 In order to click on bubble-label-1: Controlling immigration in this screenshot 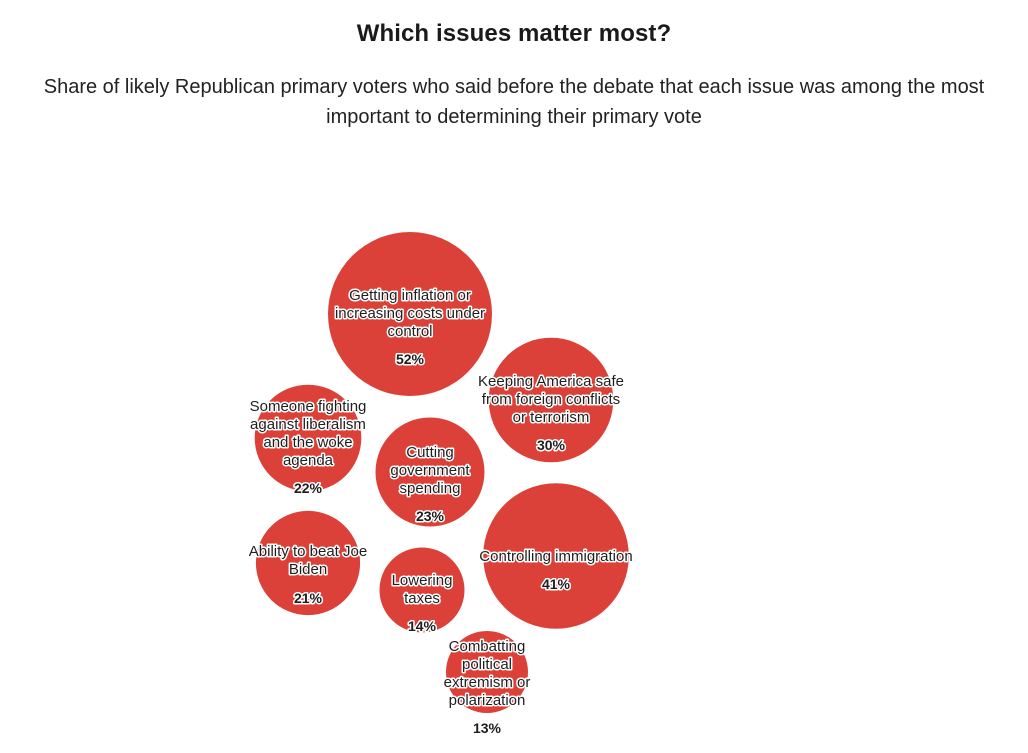, I will do `click(555, 556)`.